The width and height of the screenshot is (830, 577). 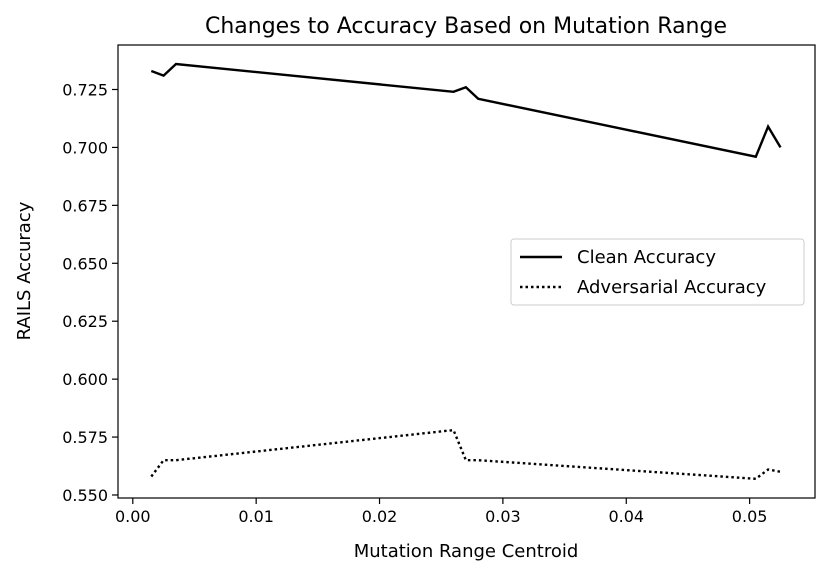 I want to click on legend-label-adversarial: Adversarial Accuracy, so click(x=672, y=287).